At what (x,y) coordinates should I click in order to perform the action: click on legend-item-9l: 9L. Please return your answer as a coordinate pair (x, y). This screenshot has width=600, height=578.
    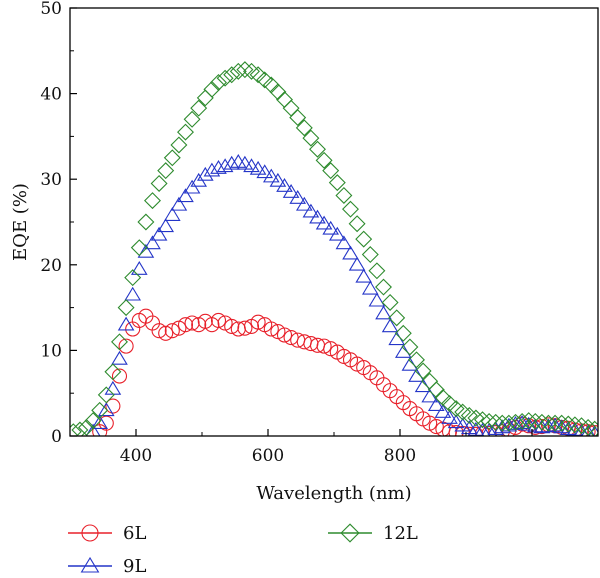
    Looking at the image, I should click on (107, 566).